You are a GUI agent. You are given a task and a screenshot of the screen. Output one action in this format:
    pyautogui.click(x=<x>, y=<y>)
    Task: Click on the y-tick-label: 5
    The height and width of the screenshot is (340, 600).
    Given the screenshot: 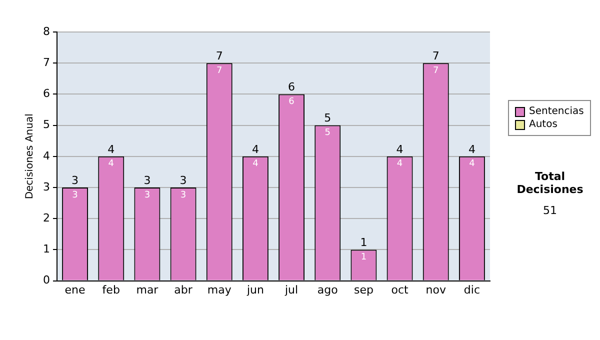 What is the action you would take?
    pyautogui.click(x=46, y=125)
    